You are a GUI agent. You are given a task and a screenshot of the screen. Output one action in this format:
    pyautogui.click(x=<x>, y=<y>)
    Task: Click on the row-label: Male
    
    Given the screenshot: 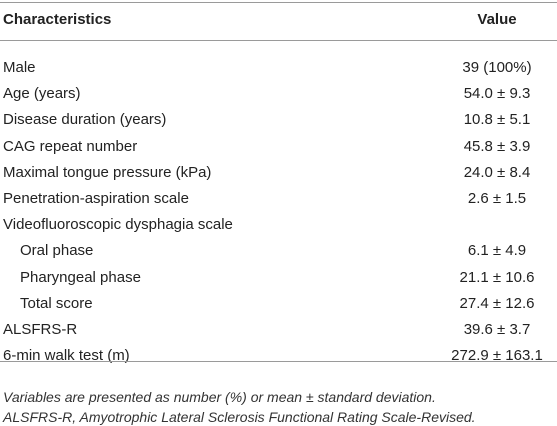 What is the action you would take?
    pyautogui.click(x=19, y=67)
    